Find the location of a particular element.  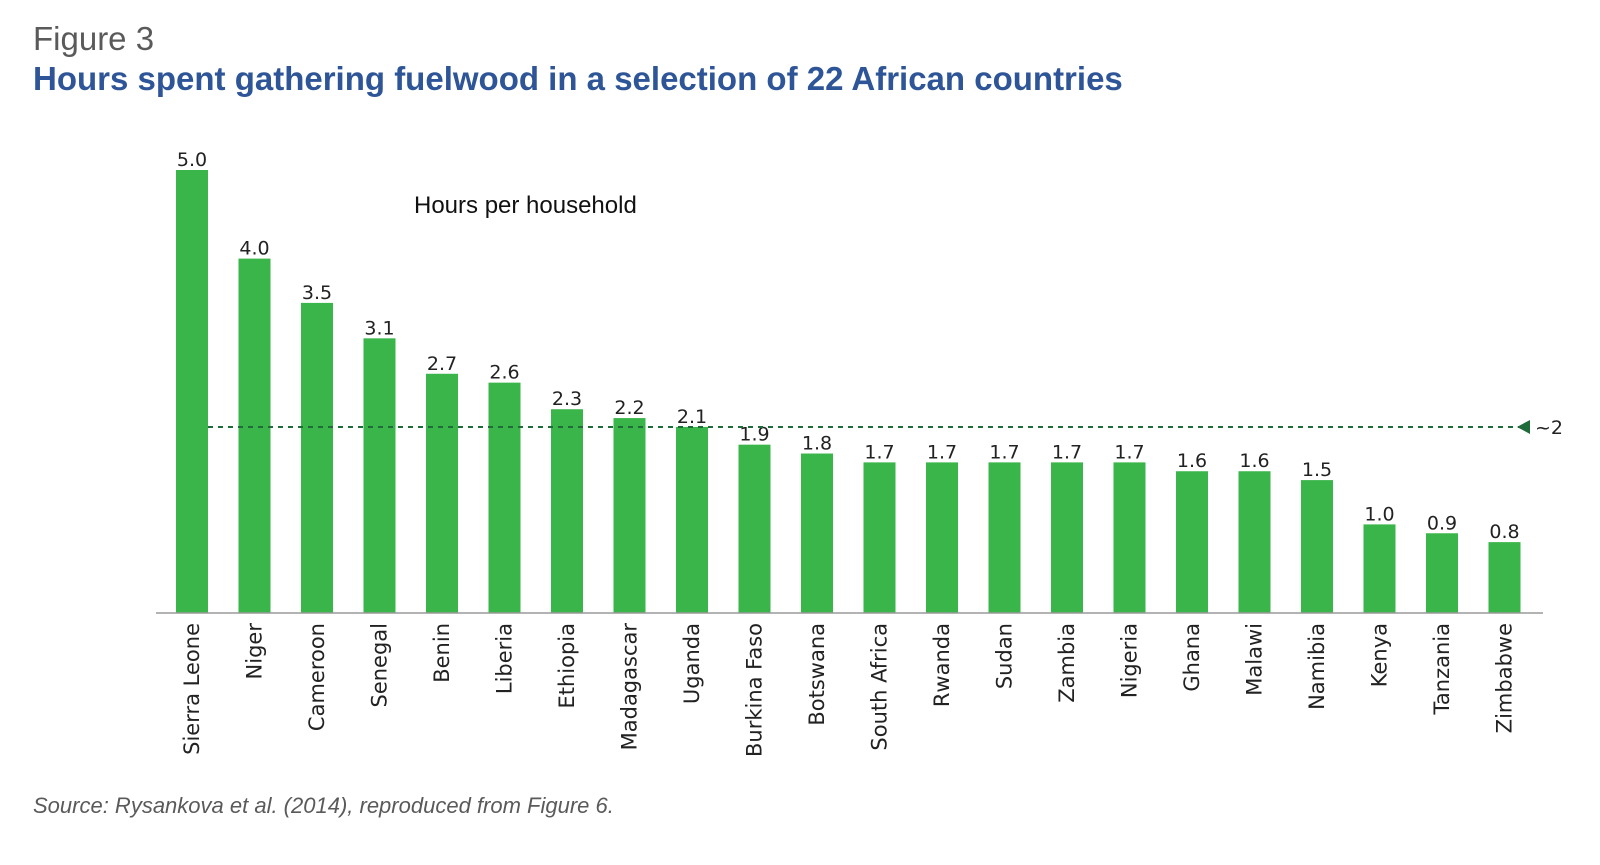

bar-tanzania is located at coordinates (1442, 573).